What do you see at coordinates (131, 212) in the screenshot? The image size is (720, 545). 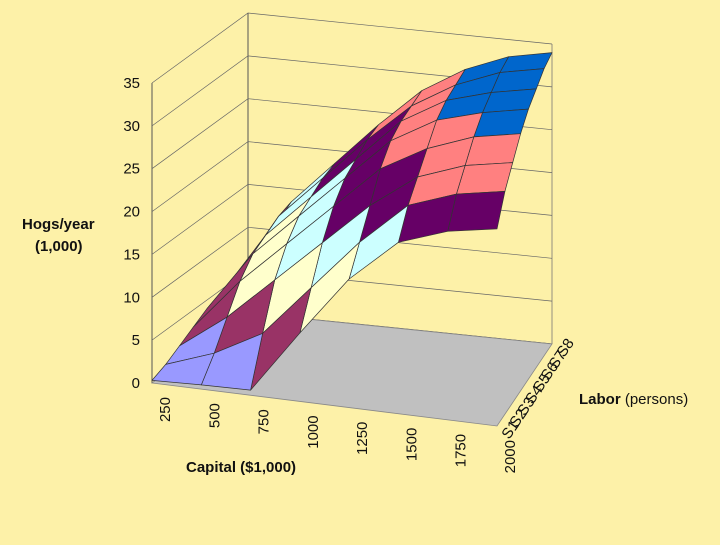 I see `z-tick-label: 20` at bounding box center [131, 212].